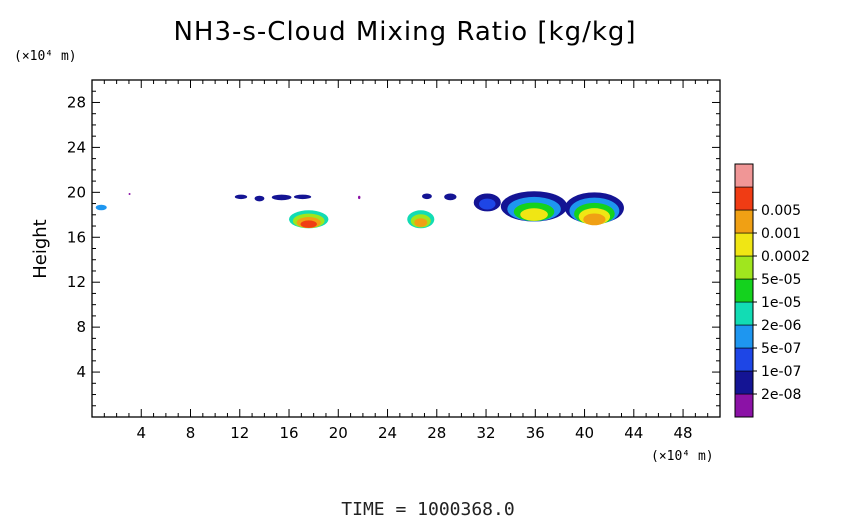 This screenshot has height=519, width=854. I want to click on x-tick-label-24: 24, so click(387, 433).